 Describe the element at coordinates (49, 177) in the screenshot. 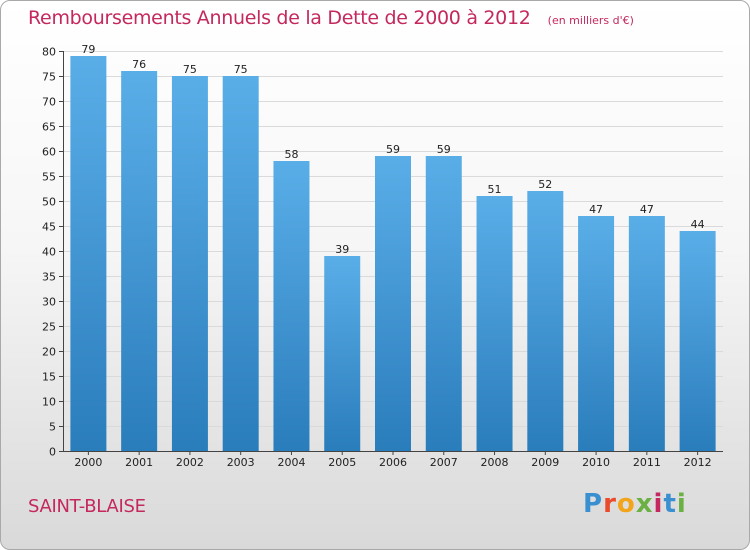

I see `y-tick-label: 55` at that location.